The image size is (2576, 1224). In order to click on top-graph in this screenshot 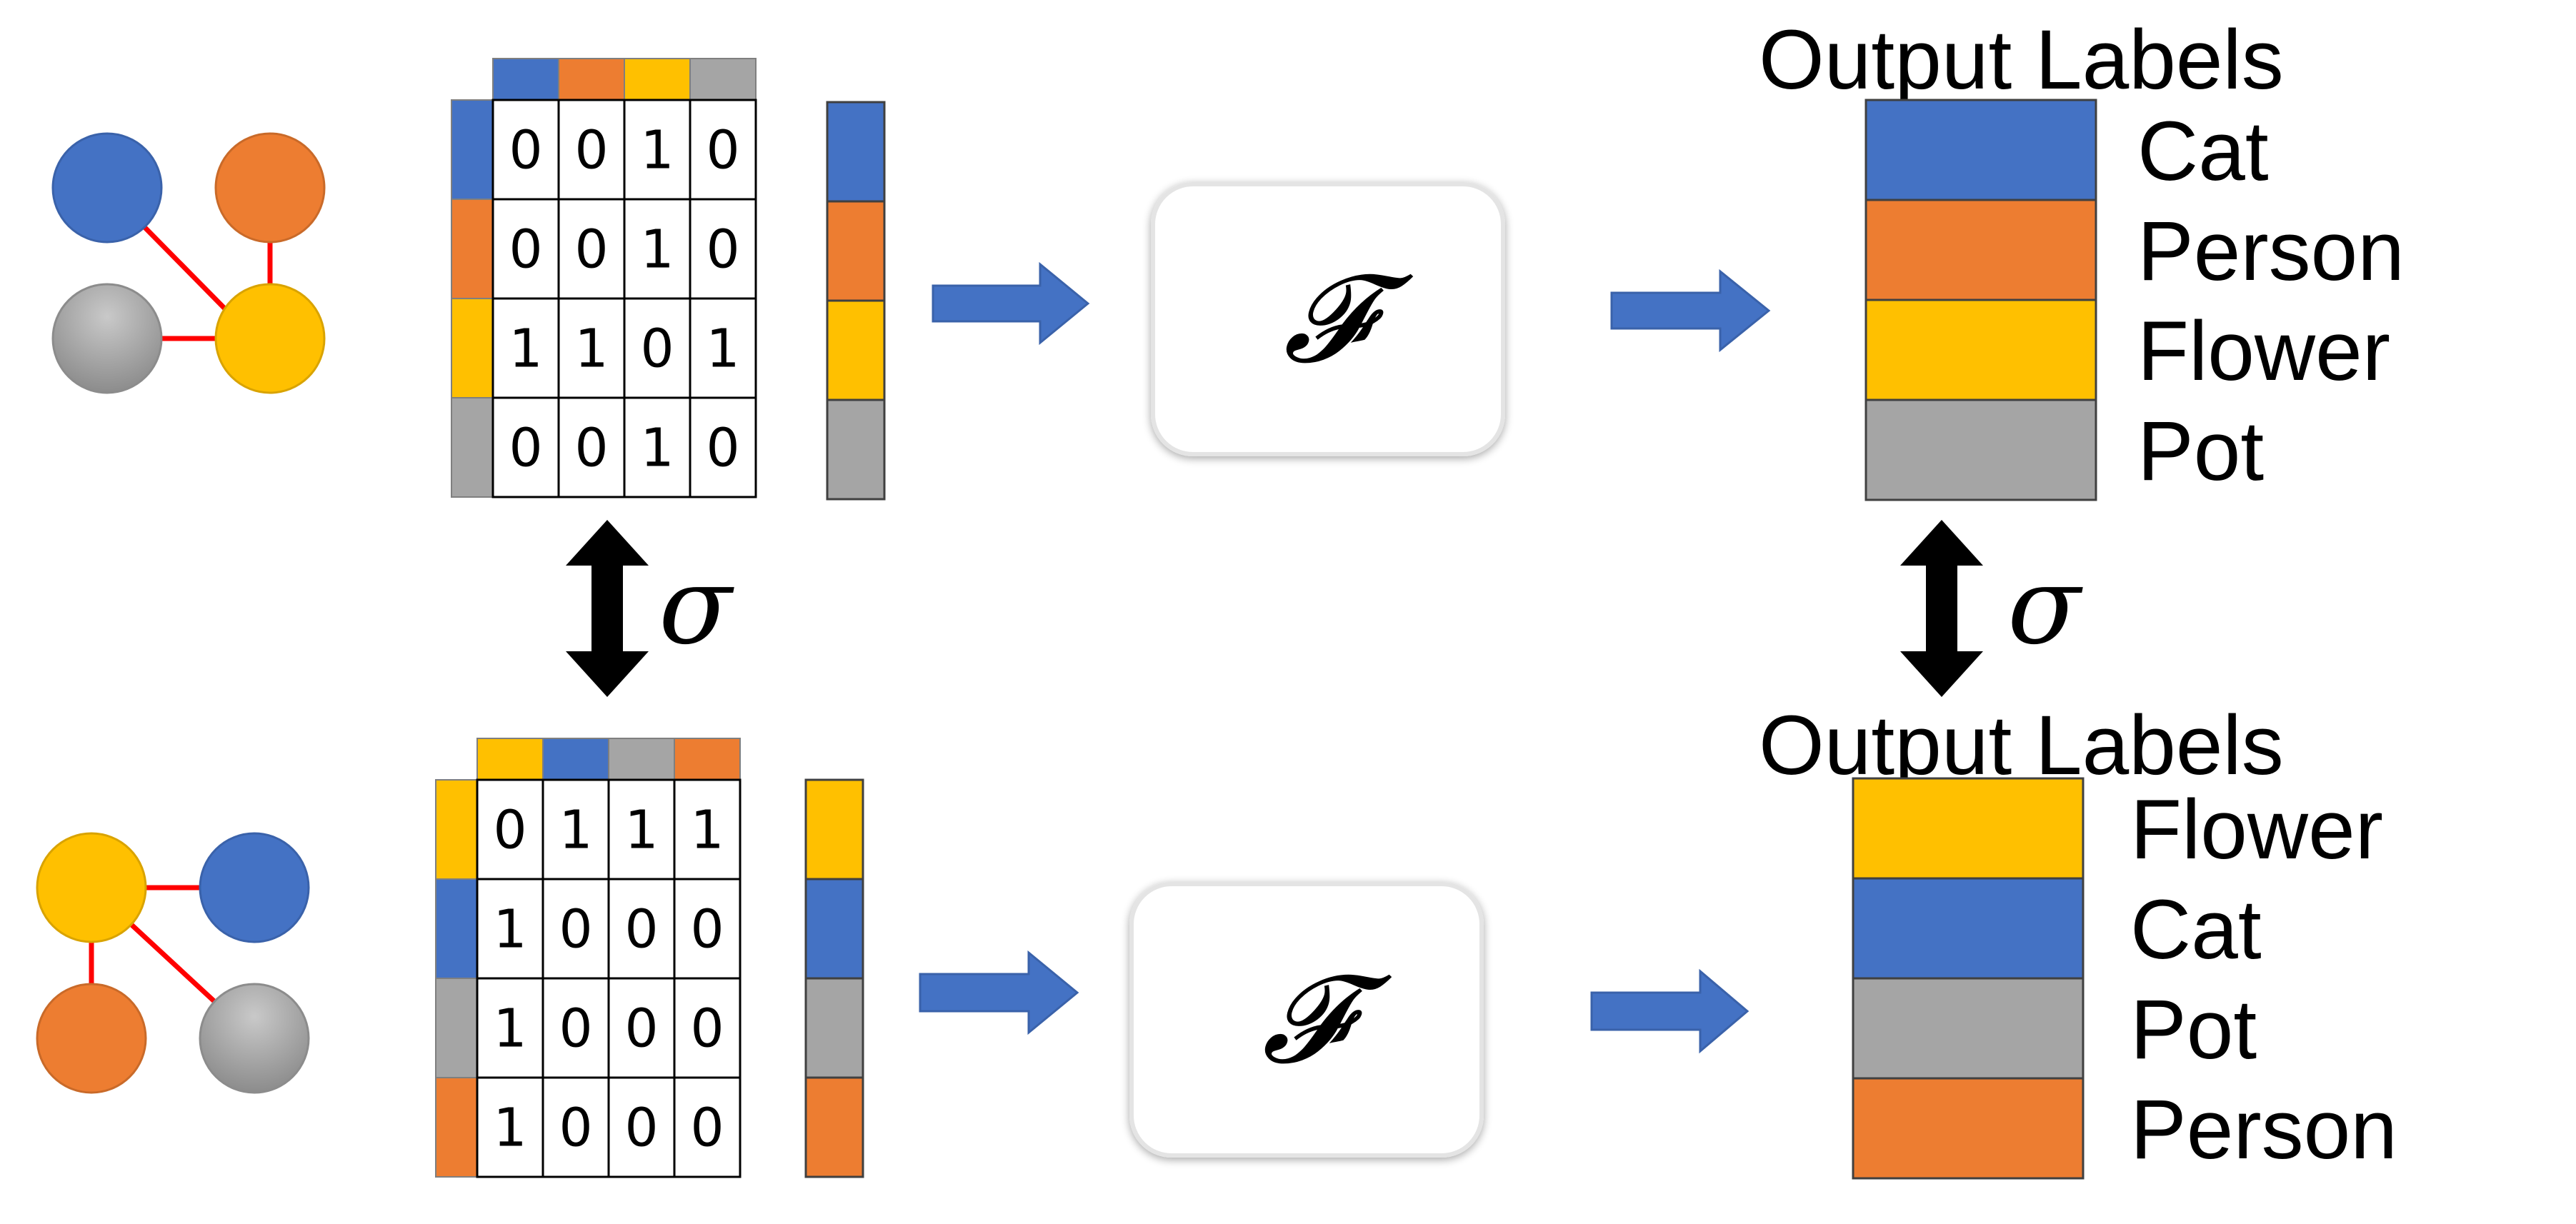, I will do `click(188, 263)`.